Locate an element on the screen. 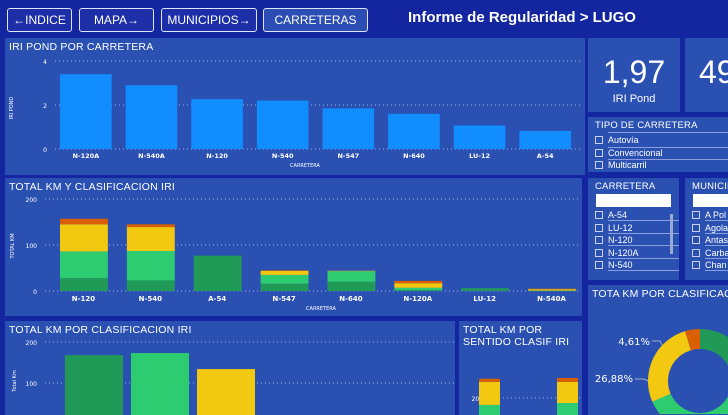  carretera-slicer-item: N-120A is located at coordinates (617, 253).